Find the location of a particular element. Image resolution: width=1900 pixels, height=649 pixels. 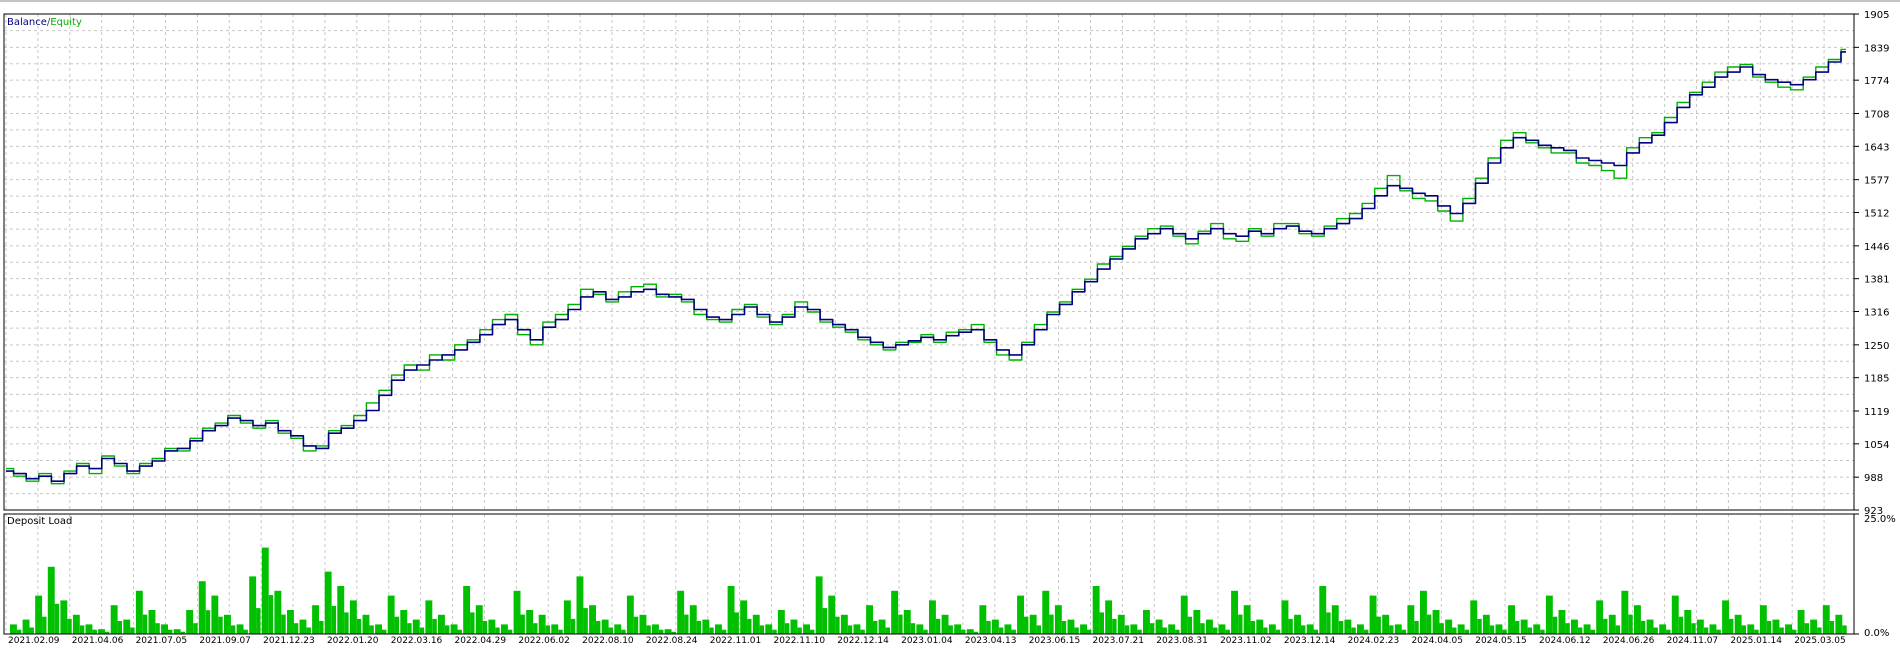

x-tick-label: 2025.03.05 is located at coordinates (1820, 640).